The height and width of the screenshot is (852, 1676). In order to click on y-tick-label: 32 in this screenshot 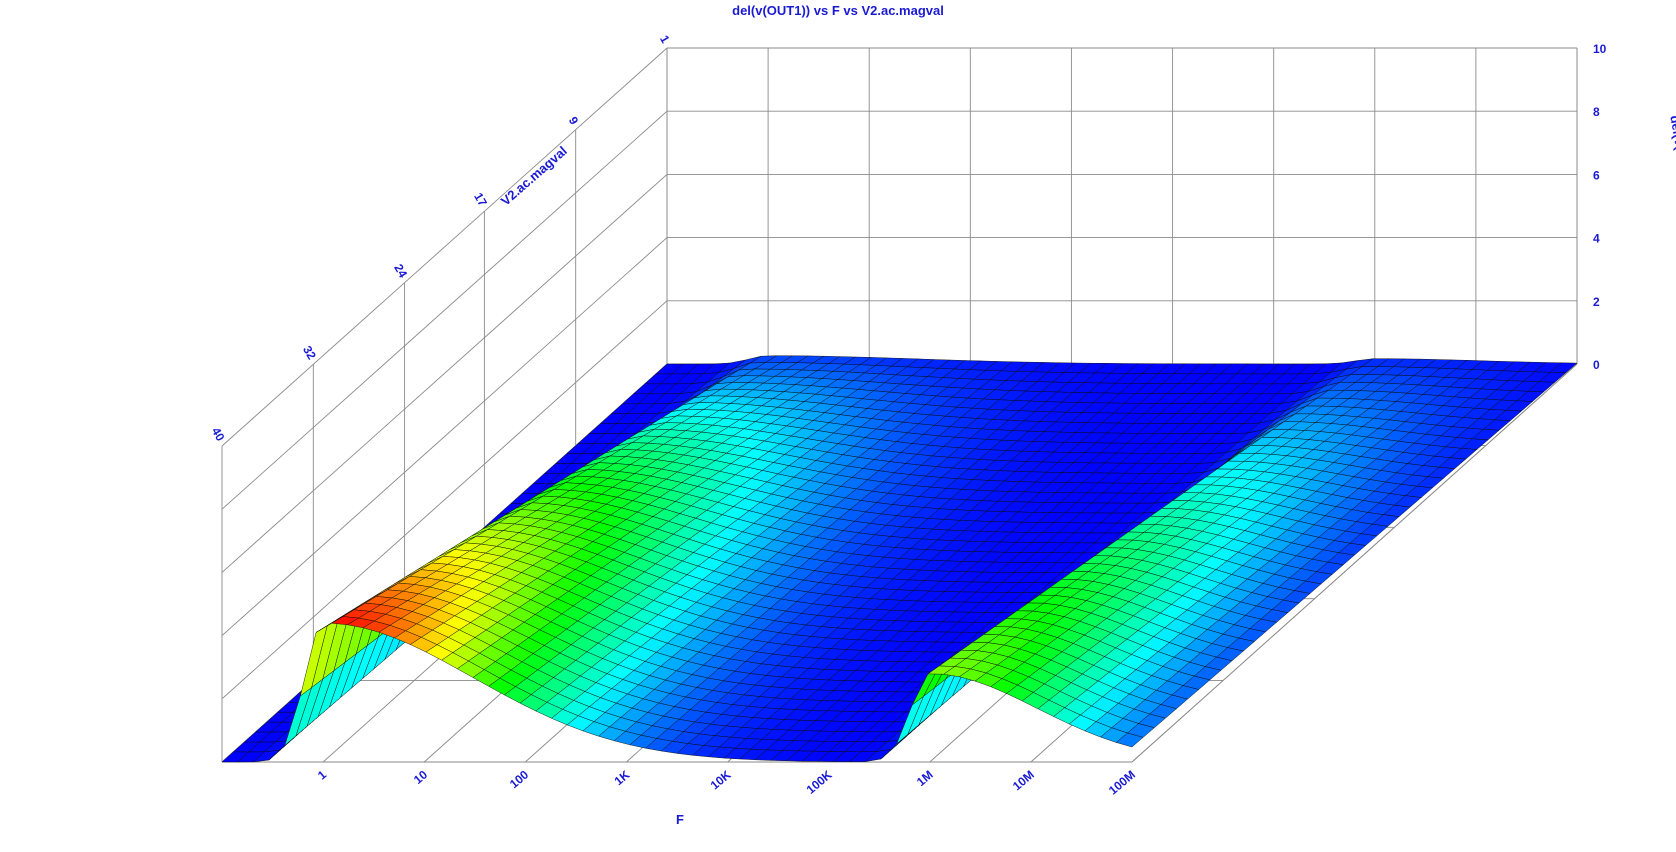, I will do `click(309, 352)`.